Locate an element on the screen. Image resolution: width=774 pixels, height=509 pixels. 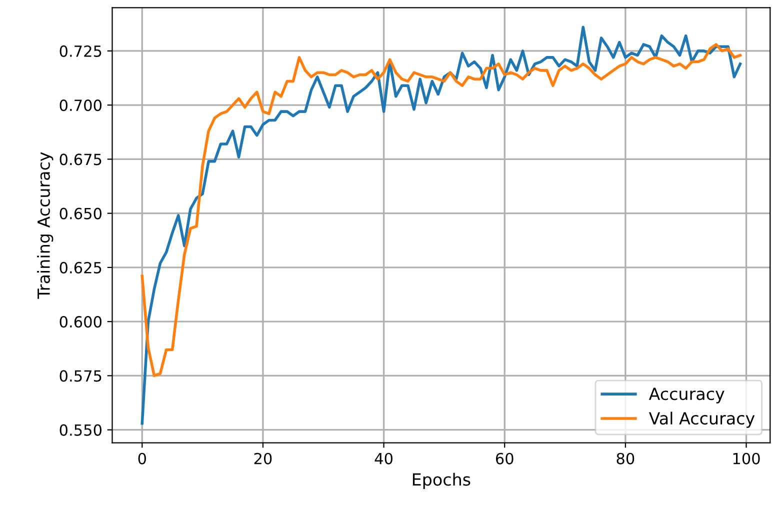
legend-label: Accuracy is located at coordinates (686, 396).